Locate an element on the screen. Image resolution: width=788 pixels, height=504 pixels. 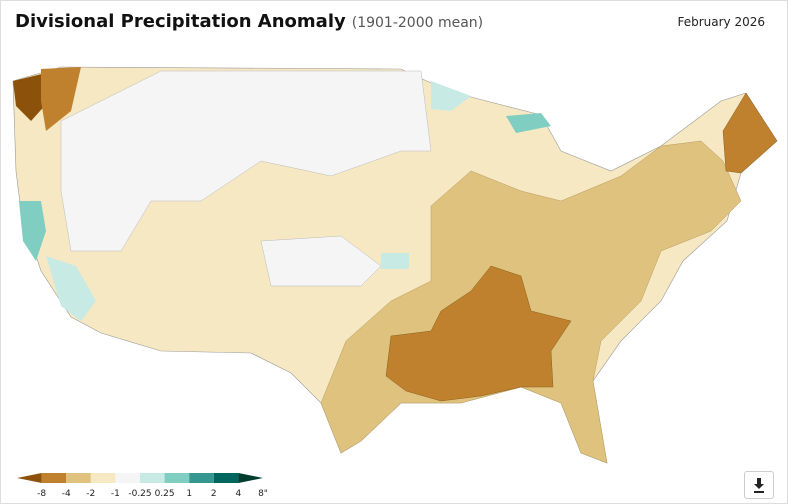
legend-label: -0.25 is located at coordinates (139, 494).